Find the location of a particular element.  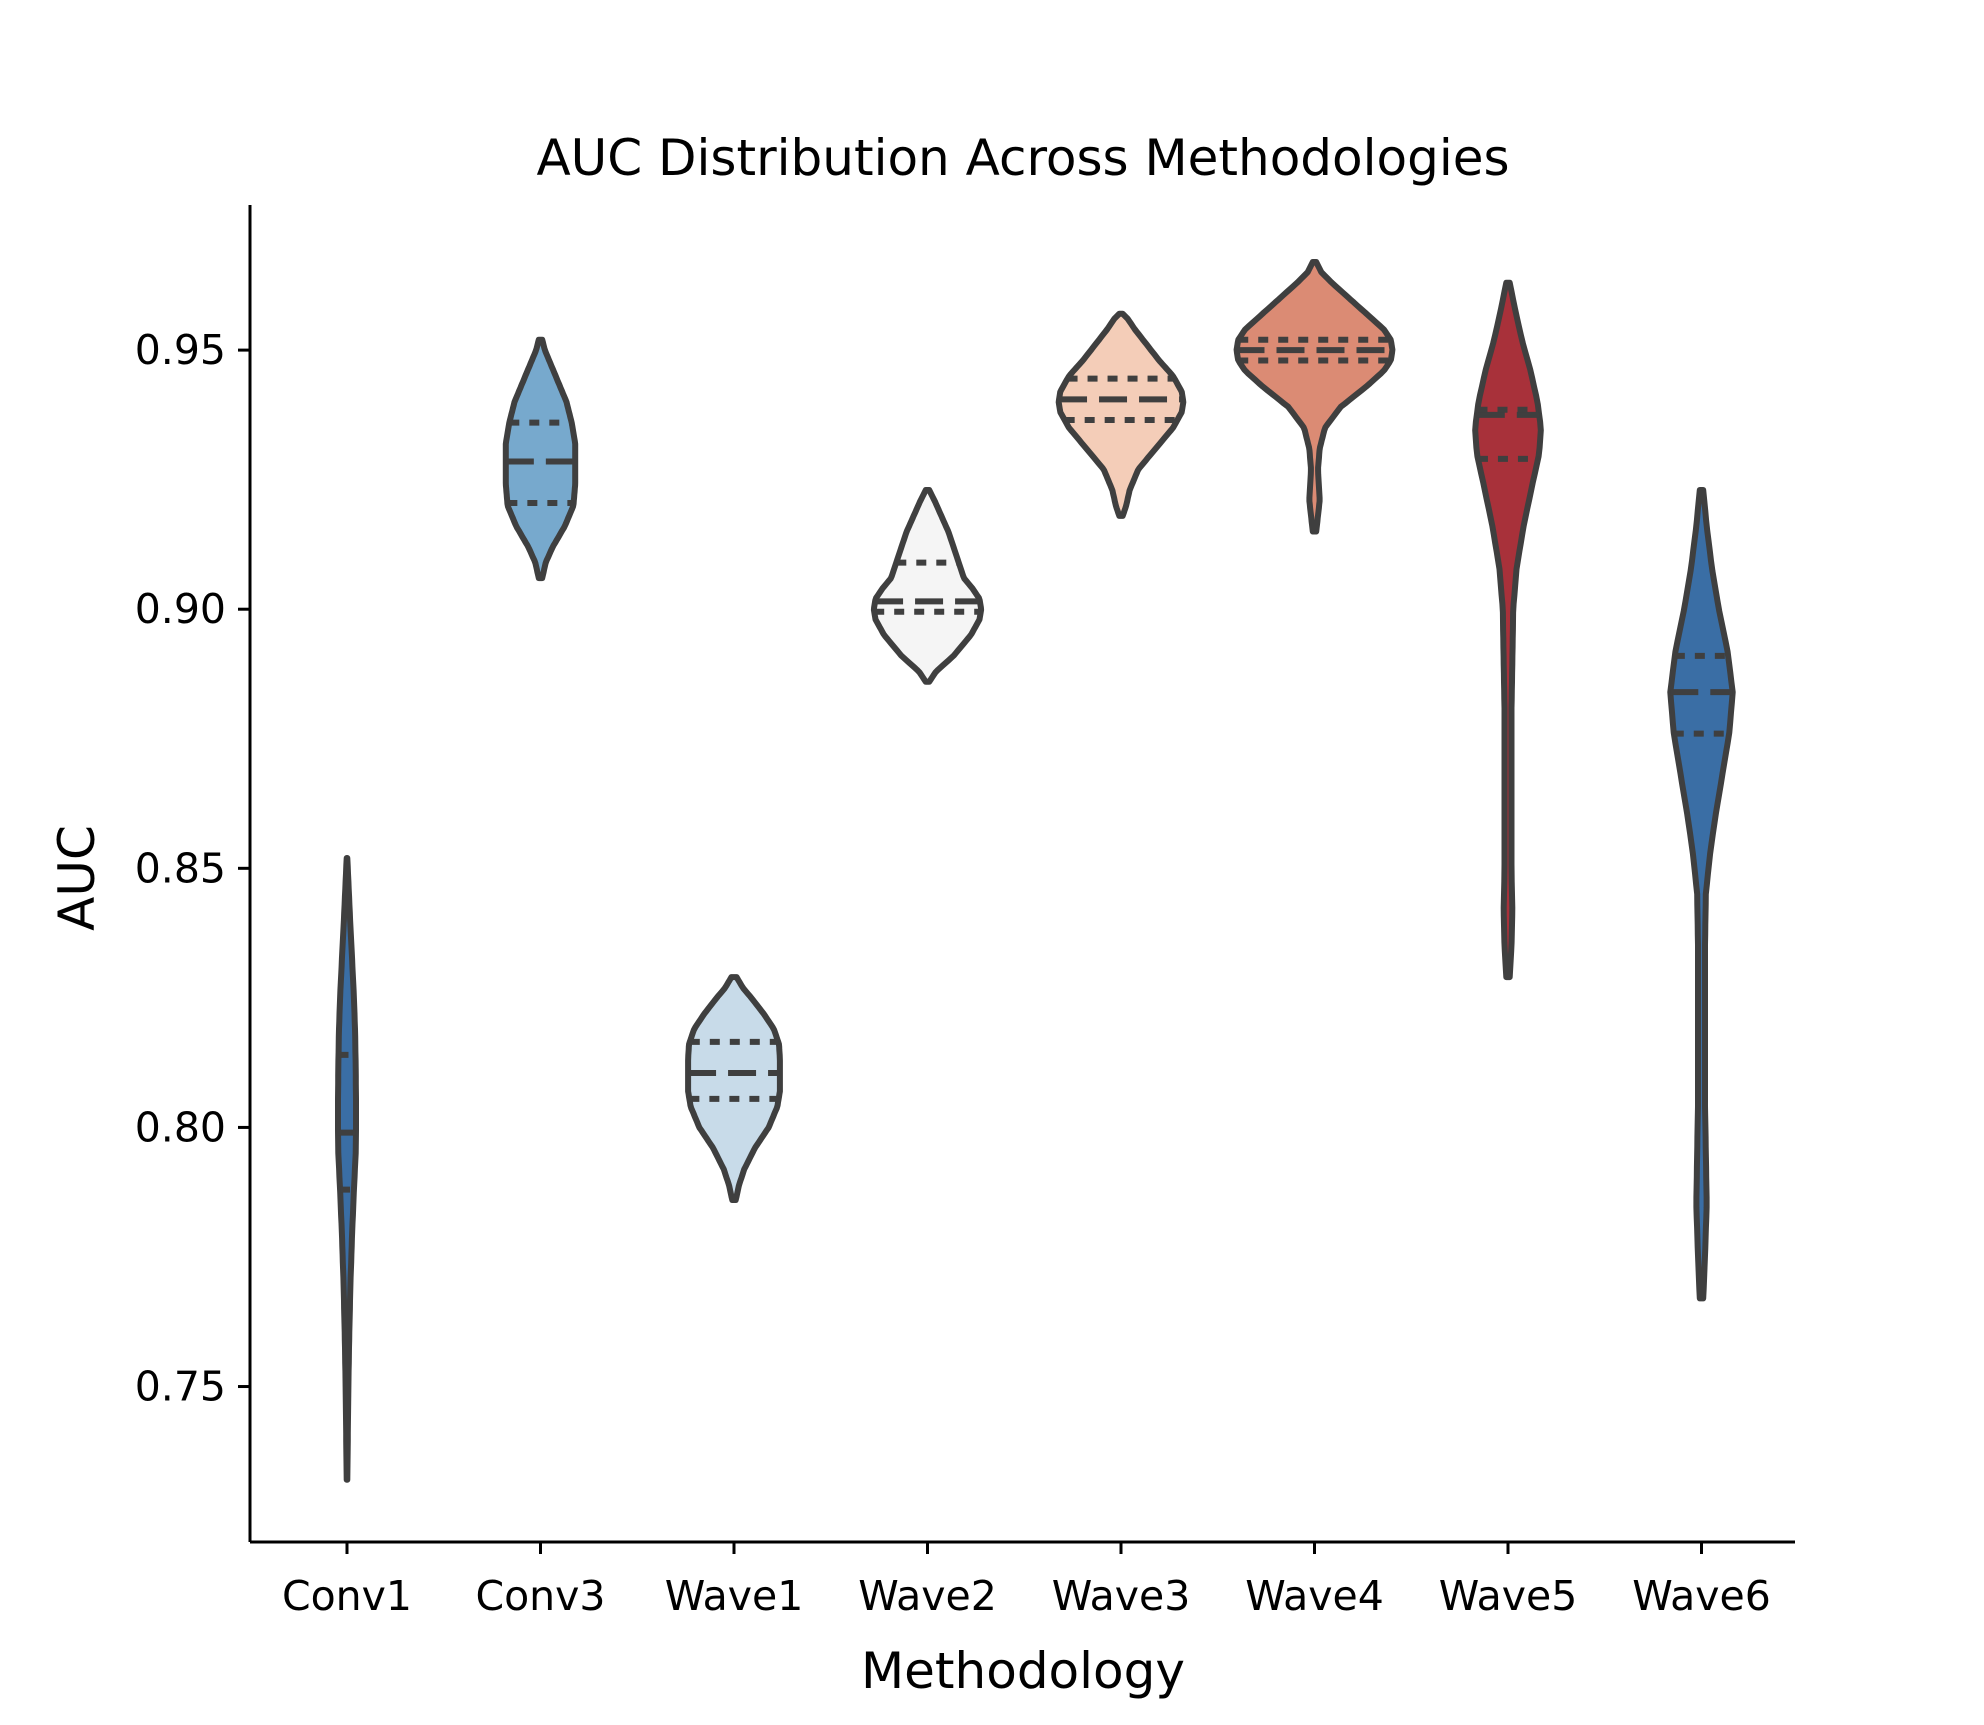

violin-conv1 is located at coordinates (347, 1169).